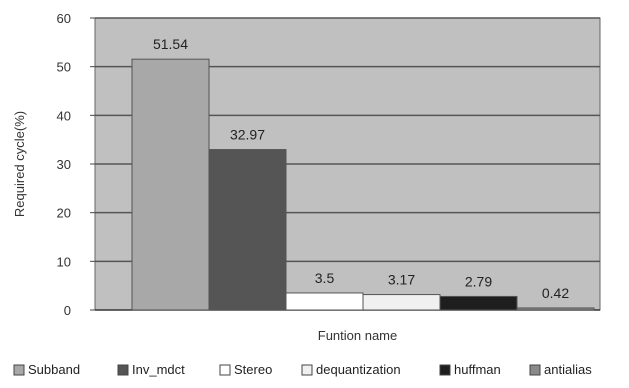 Image resolution: width=629 pixels, height=388 pixels. I want to click on bar-dequantization, so click(401, 302).